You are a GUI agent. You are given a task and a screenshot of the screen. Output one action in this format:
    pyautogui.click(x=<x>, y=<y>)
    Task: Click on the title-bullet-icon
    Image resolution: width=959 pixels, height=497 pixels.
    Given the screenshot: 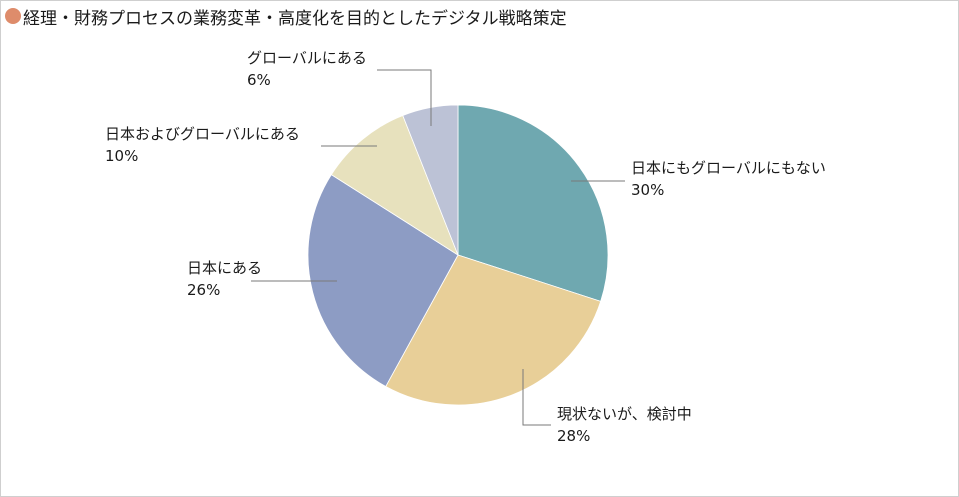 What is the action you would take?
    pyautogui.click(x=13, y=16)
    